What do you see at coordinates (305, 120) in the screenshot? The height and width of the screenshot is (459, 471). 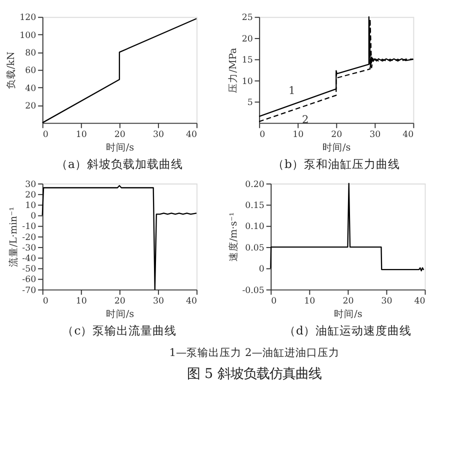 I see `series-label: 2` at bounding box center [305, 120].